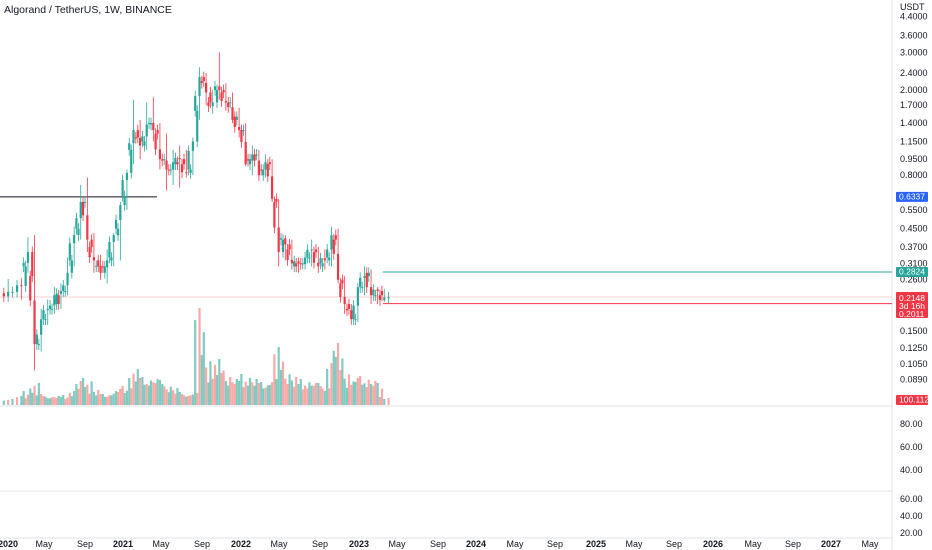  What do you see at coordinates (914, 364) in the screenshot?
I see `price-tick-label: 0.1050` at bounding box center [914, 364].